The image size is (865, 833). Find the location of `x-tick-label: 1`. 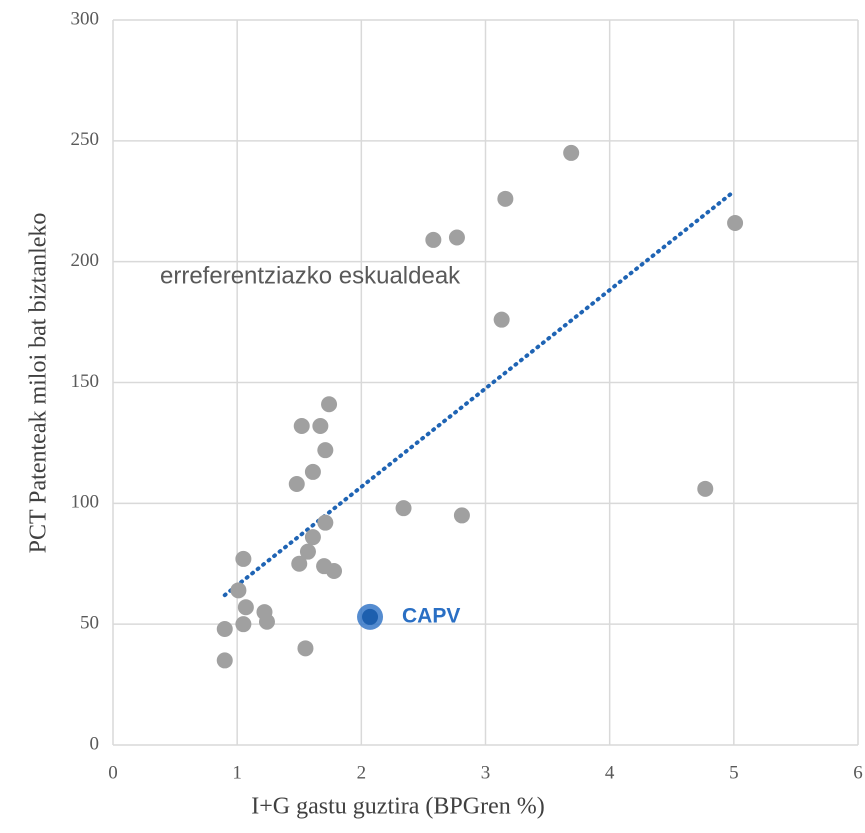

x-tick-label: 1 is located at coordinates (237, 772).